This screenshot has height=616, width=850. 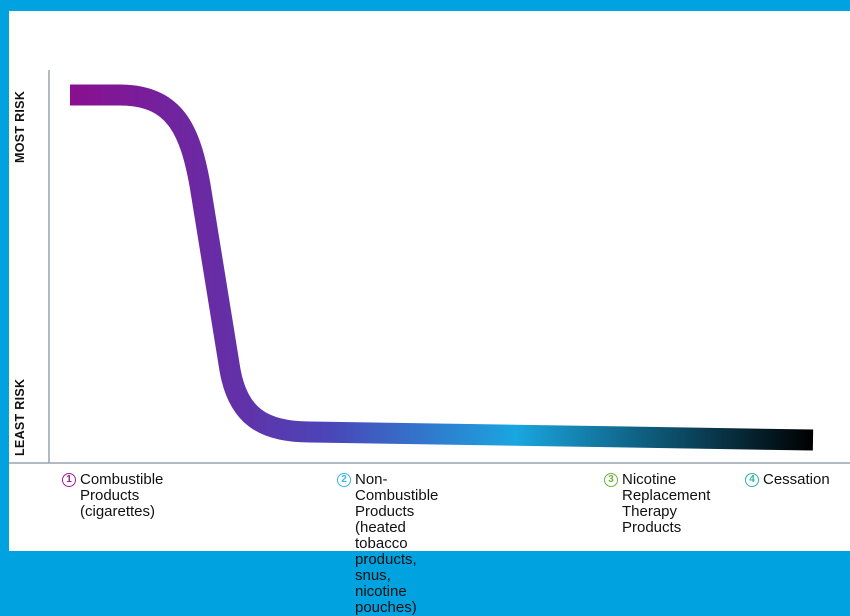 I want to click on stage-1-number: 1, so click(x=69, y=480).